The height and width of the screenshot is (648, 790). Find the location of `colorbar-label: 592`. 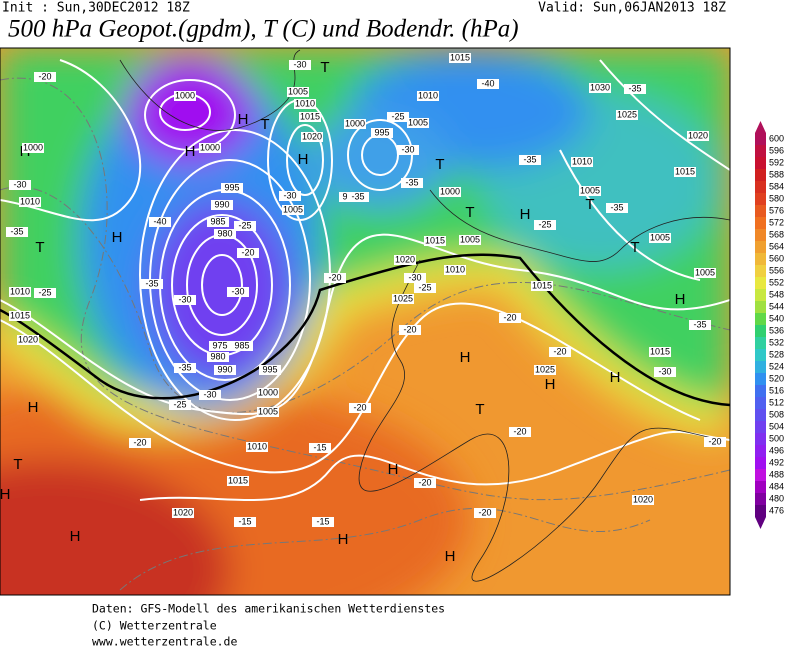

colorbar-label: 592 is located at coordinates (776, 162).